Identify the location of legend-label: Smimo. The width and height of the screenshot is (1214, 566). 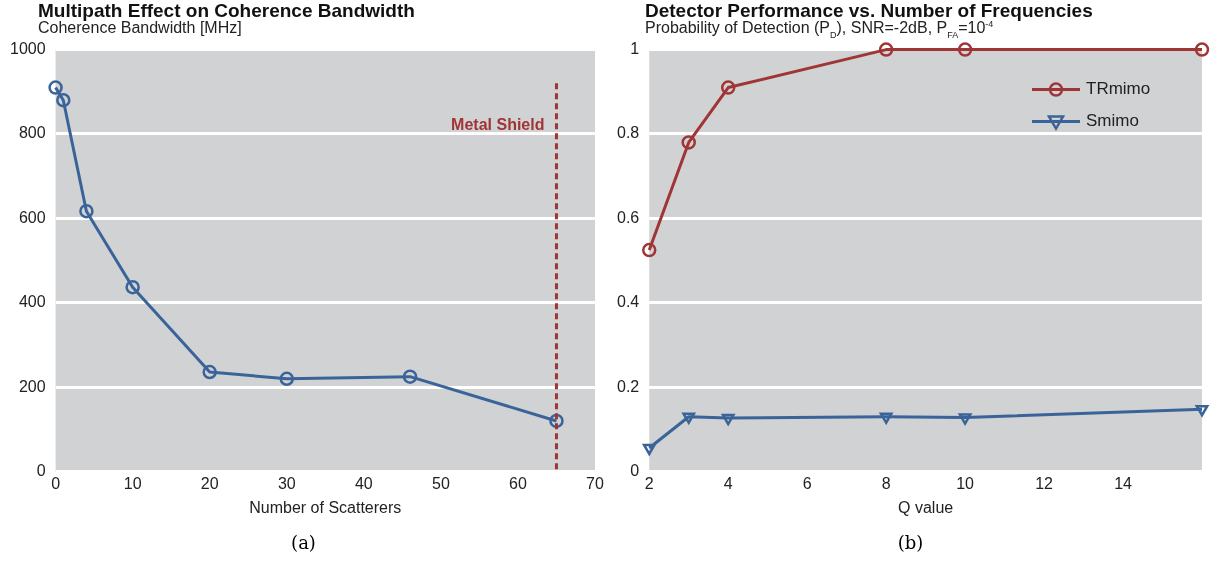
(1112, 121).